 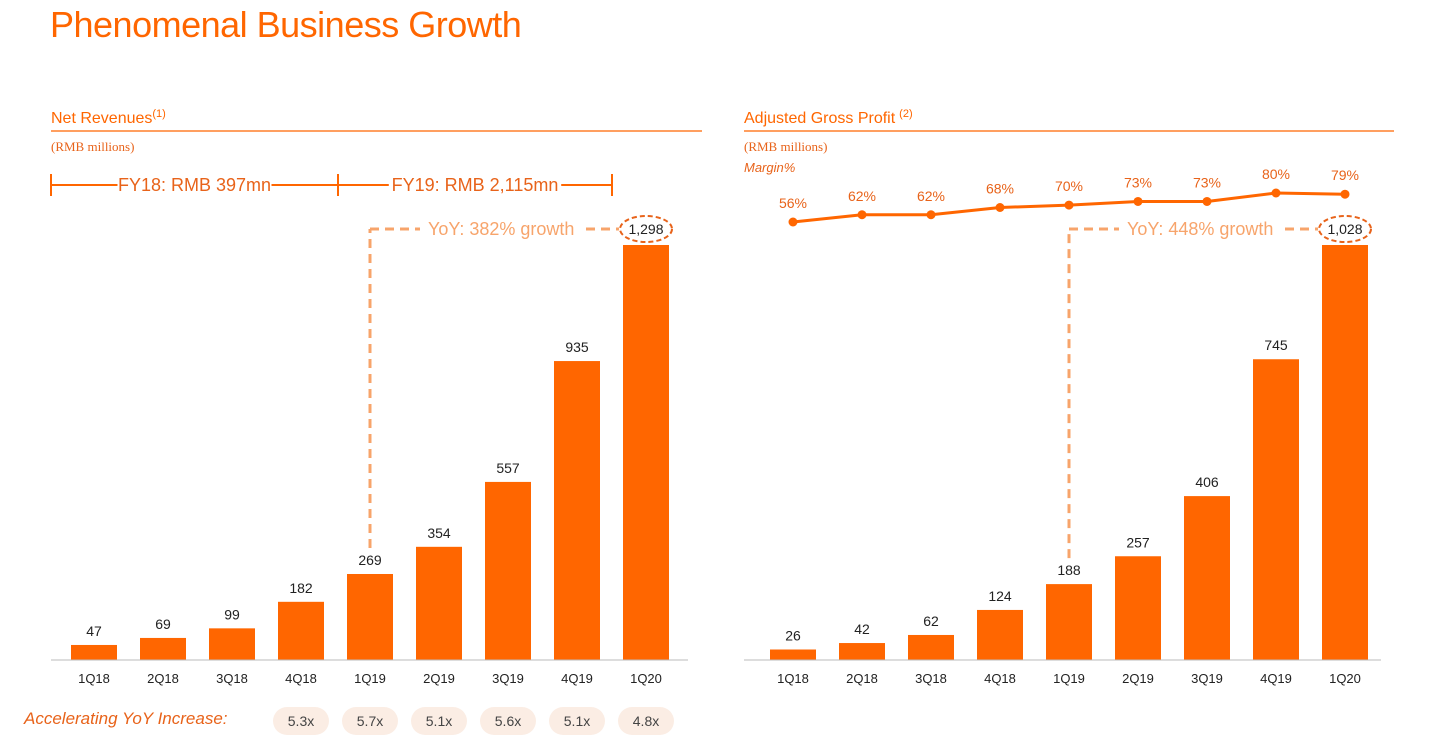 I want to click on yoy-increase-label: Accelerating YoY Increase:, so click(x=125, y=718).